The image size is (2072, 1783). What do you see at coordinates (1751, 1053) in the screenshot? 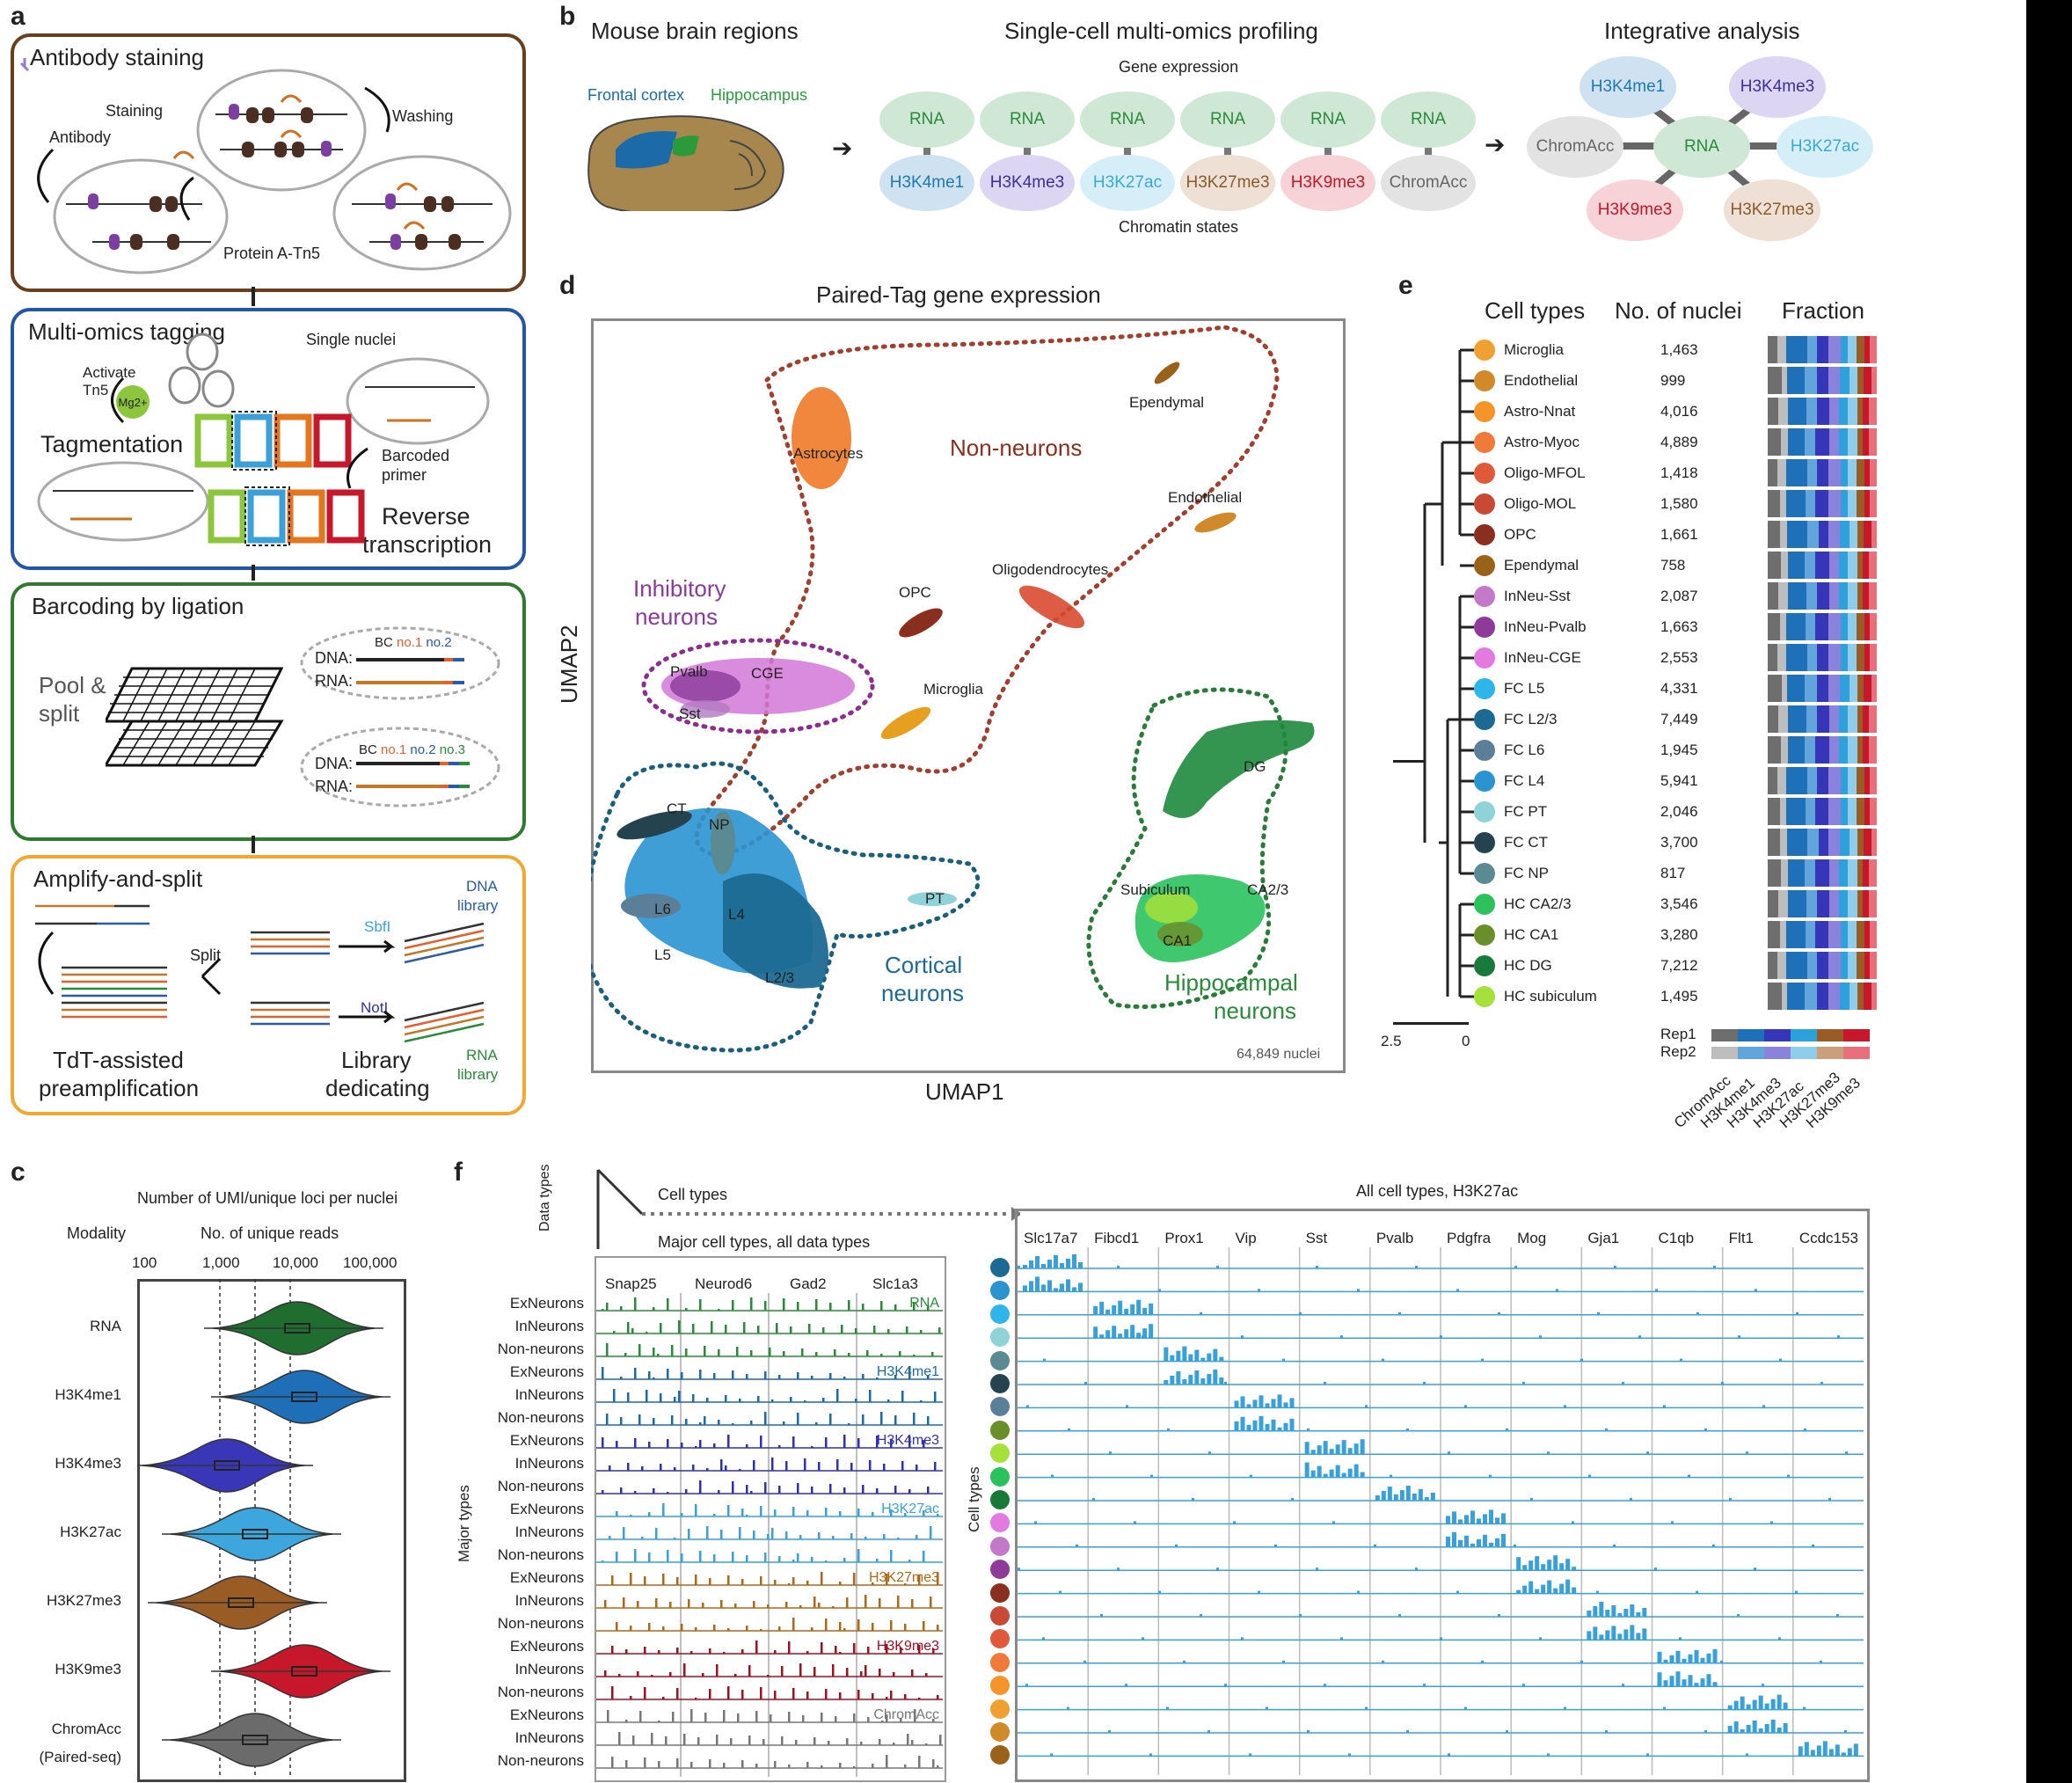
I see `rep-legend-swatch` at bounding box center [1751, 1053].